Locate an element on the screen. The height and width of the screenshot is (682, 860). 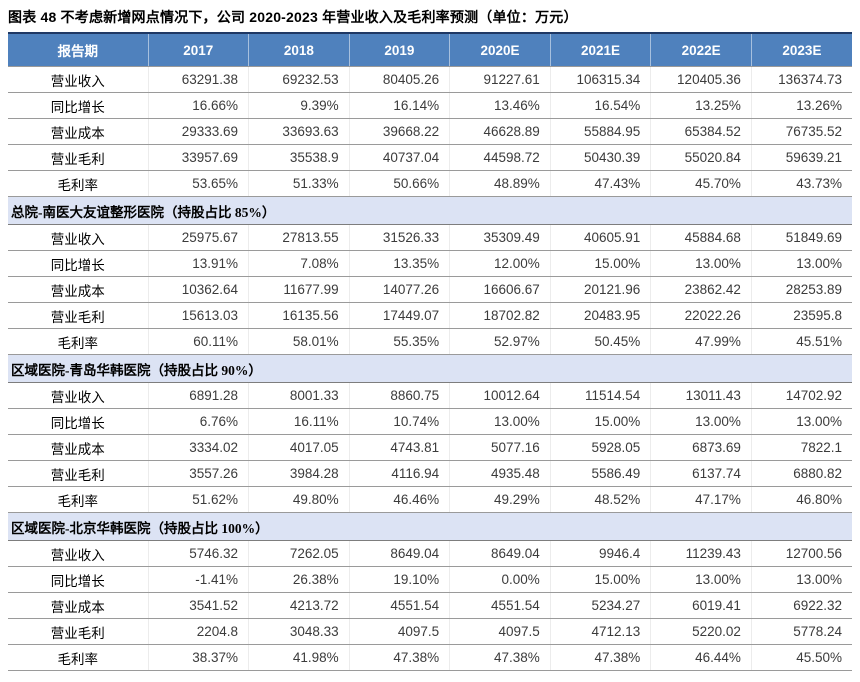
value-cell: 35309.49 is located at coordinates (500, 237).